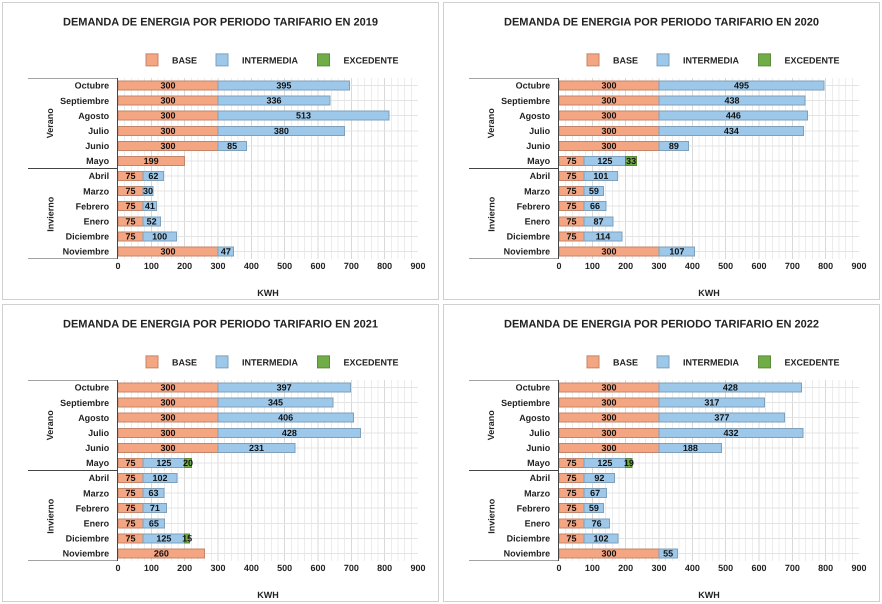 The image size is (882, 604). I want to click on data-label: 317, so click(712, 403).